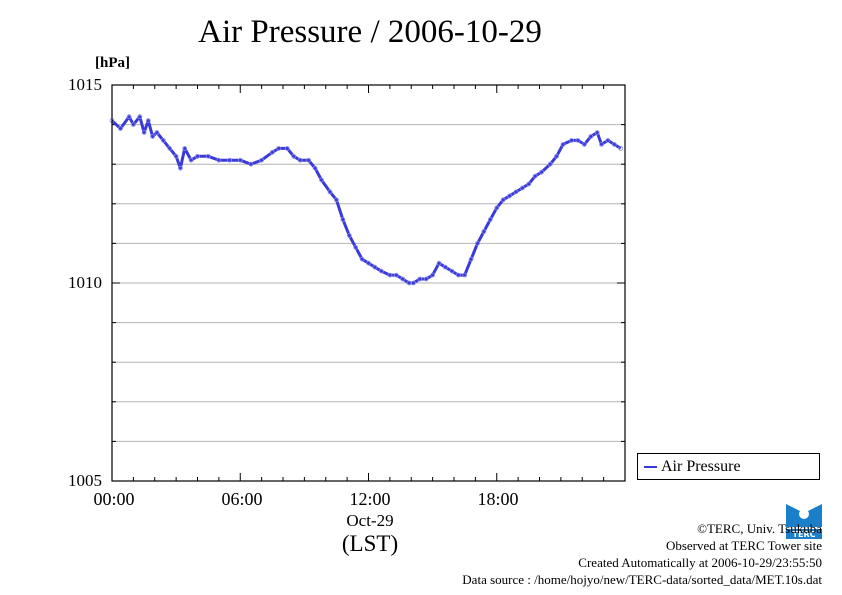  Describe the element at coordinates (498, 499) in the screenshot. I see `x-tick-label-1800: 18:00` at that location.